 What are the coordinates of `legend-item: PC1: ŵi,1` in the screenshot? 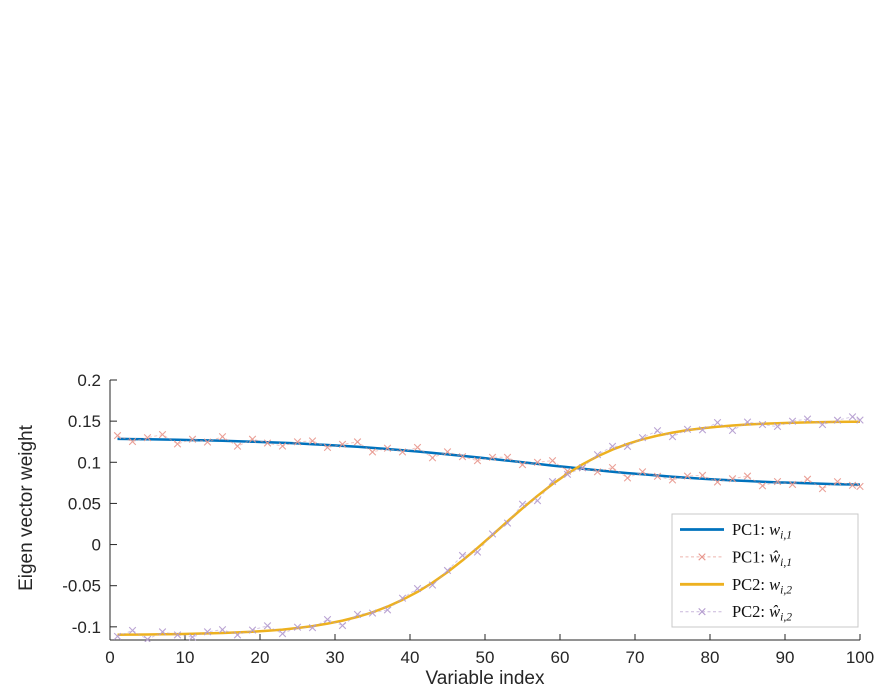 It's located at (736, 558).